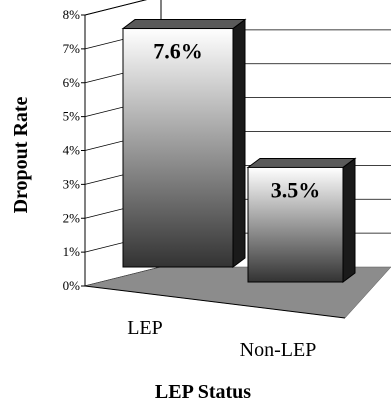 This screenshot has height=405, width=391. What do you see at coordinates (72, 183) in the screenshot?
I see `y-tick-label: 3%` at bounding box center [72, 183].